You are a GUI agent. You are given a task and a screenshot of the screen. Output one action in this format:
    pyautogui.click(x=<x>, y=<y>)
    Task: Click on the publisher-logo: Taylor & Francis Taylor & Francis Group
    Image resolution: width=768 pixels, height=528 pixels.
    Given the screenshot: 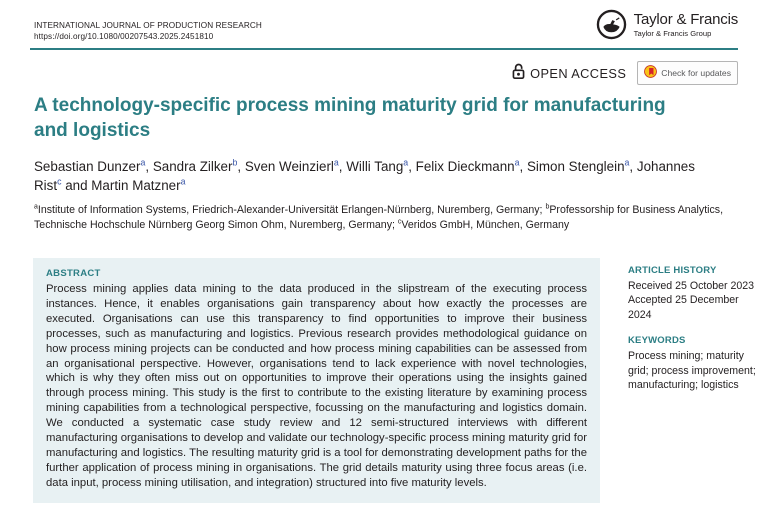 What is the action you would take?
    pyautogui.click(x=667, y=24)
    